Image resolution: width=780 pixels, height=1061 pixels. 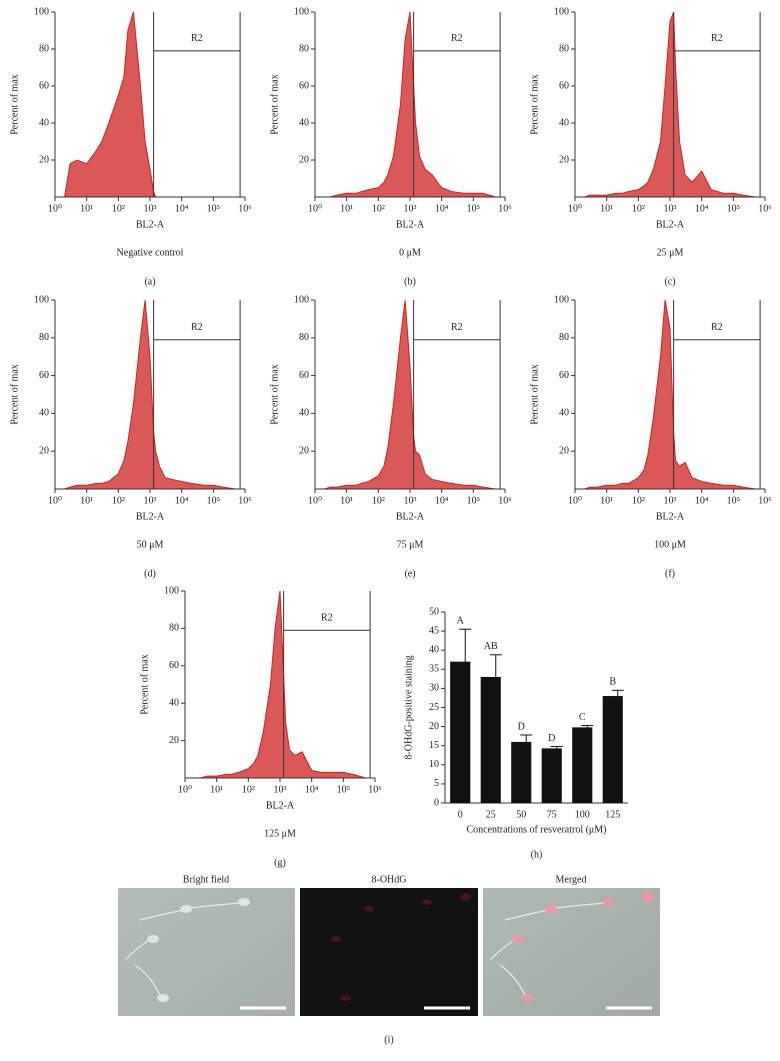 I want to click on sperm-heads-fluorescent, so click(x=401, y=947).